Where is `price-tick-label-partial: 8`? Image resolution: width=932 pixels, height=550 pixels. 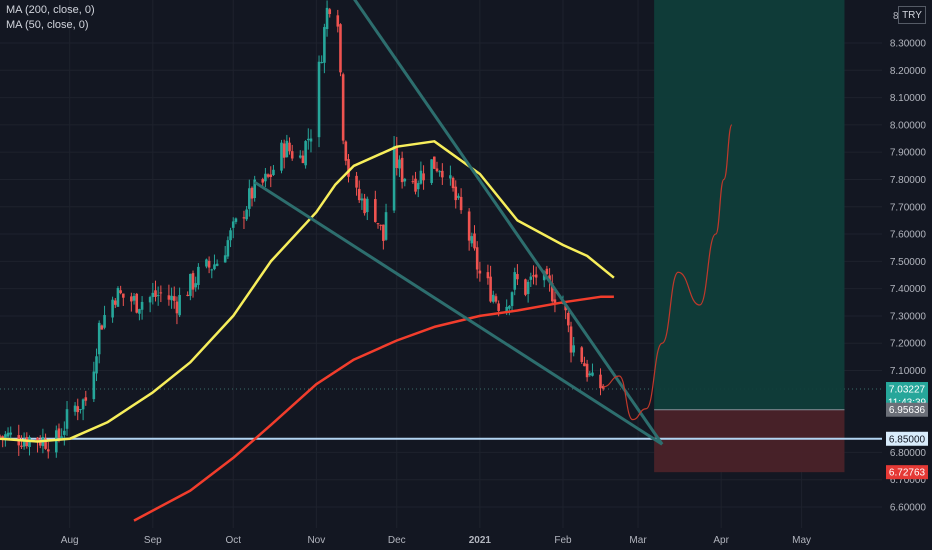 price-tick-label-partial: 8 is located at coordinates (896, 16).